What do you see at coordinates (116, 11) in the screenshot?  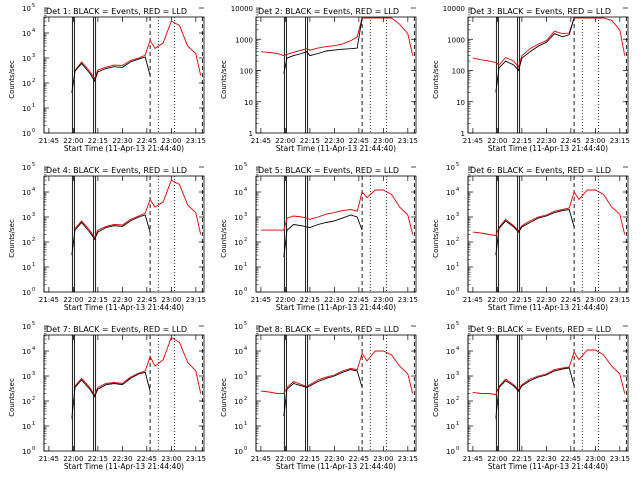 I see `chart-title: Det 1: BLACK = Events, RED = LLD` at bounding box center [116, 11].